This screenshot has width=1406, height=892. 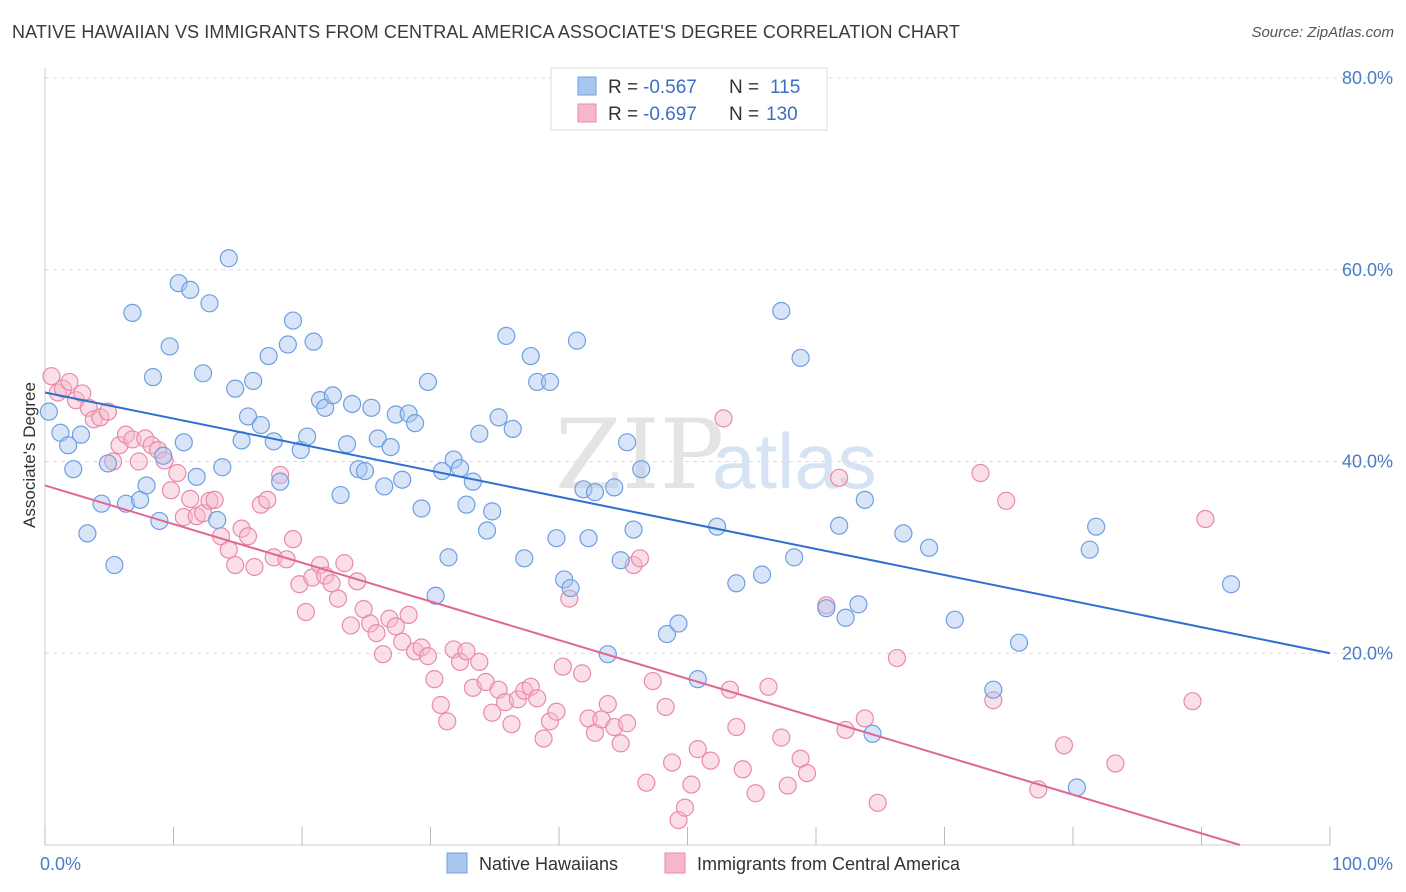 I want to click on y-tick-label: 40.0%, so click(x=1367, y=462).